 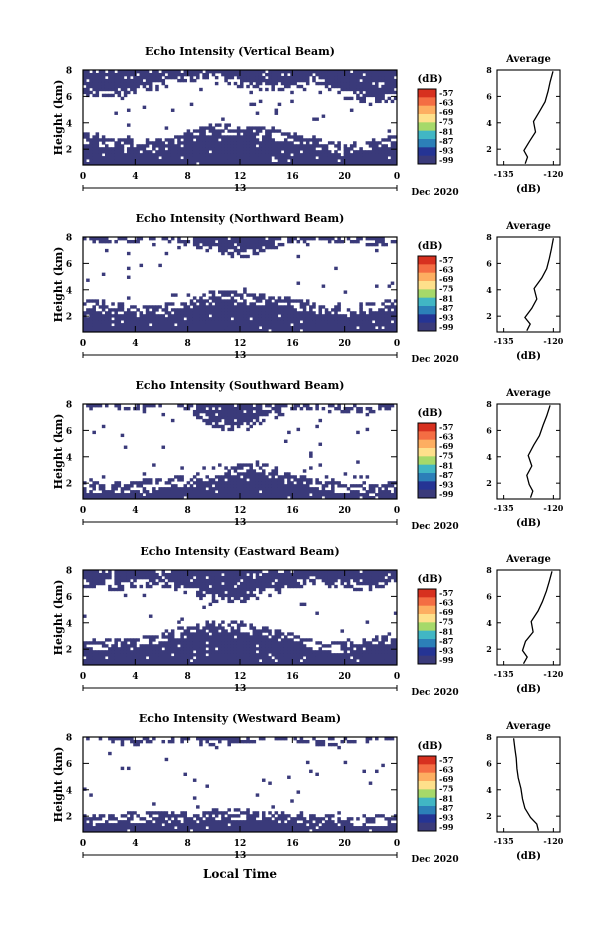 What do you see at coordinates (446, 327) in the screenshot?
I see `colorbar-tick-label: -99` at bounding box center [446, 327].